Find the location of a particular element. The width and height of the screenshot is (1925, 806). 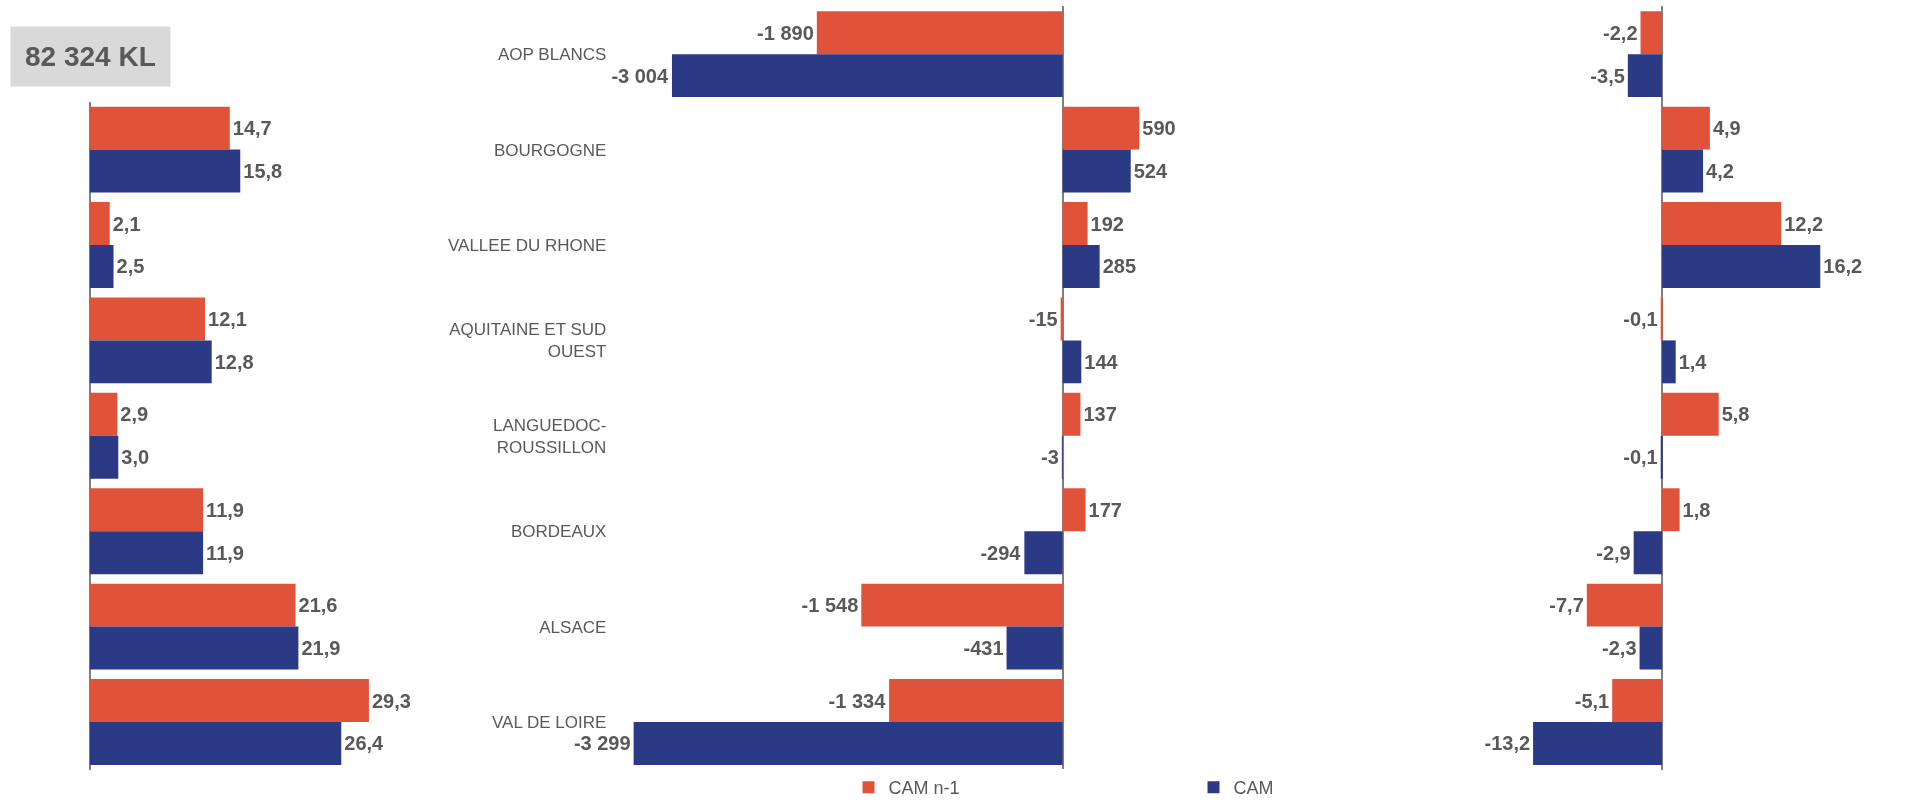

y-tick-label: ALSACE is located at coordinates (573, 627).